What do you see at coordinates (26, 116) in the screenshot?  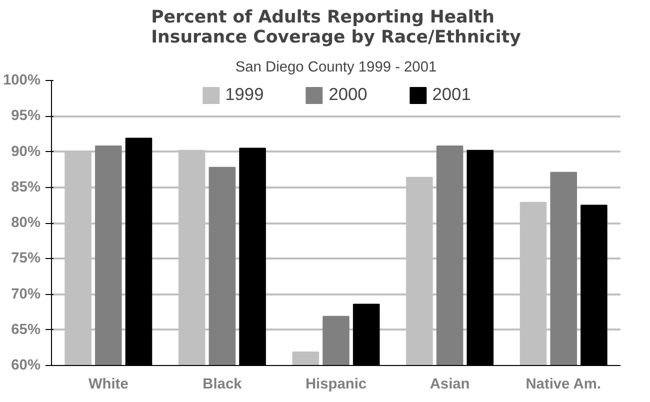 I see `y-tick-label: 95%` at bounding box center [26, 116].